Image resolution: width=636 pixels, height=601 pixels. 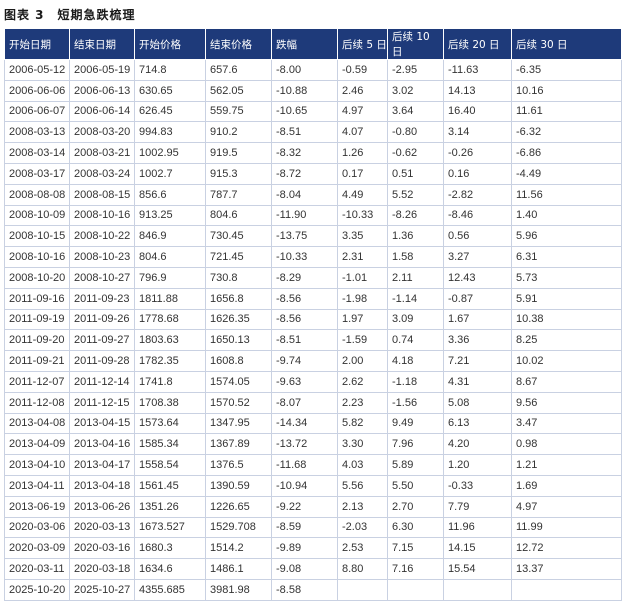 What do you see at coordinates (37, 194) in the screenshot?
I see `table-cell: 2008-08-08` at bounding box center [37, 194].